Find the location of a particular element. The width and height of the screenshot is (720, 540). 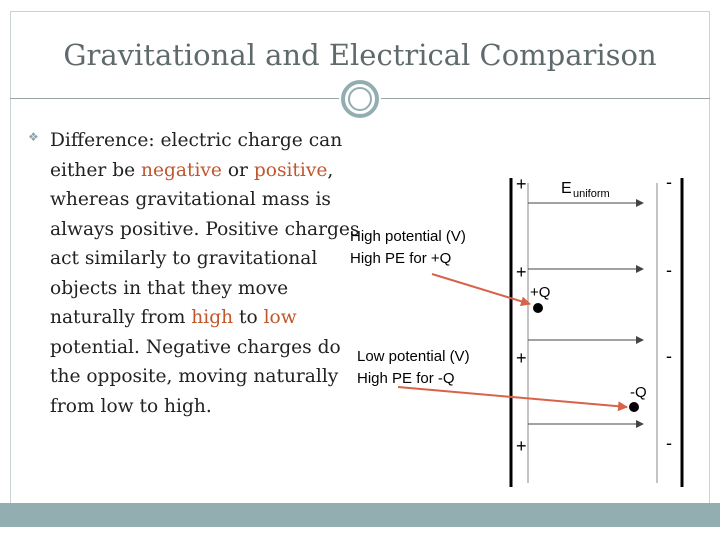

positive-charge-dot is located at coordinates (538, 308).